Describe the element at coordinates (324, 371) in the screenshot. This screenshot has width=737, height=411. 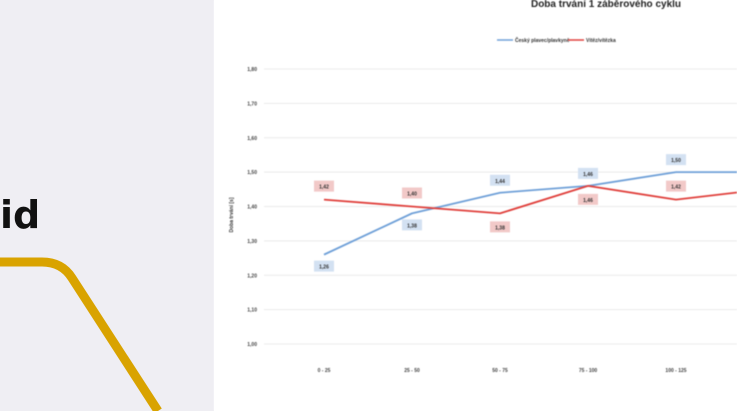
I see `x-tick-label: 0 - 25` at that location.